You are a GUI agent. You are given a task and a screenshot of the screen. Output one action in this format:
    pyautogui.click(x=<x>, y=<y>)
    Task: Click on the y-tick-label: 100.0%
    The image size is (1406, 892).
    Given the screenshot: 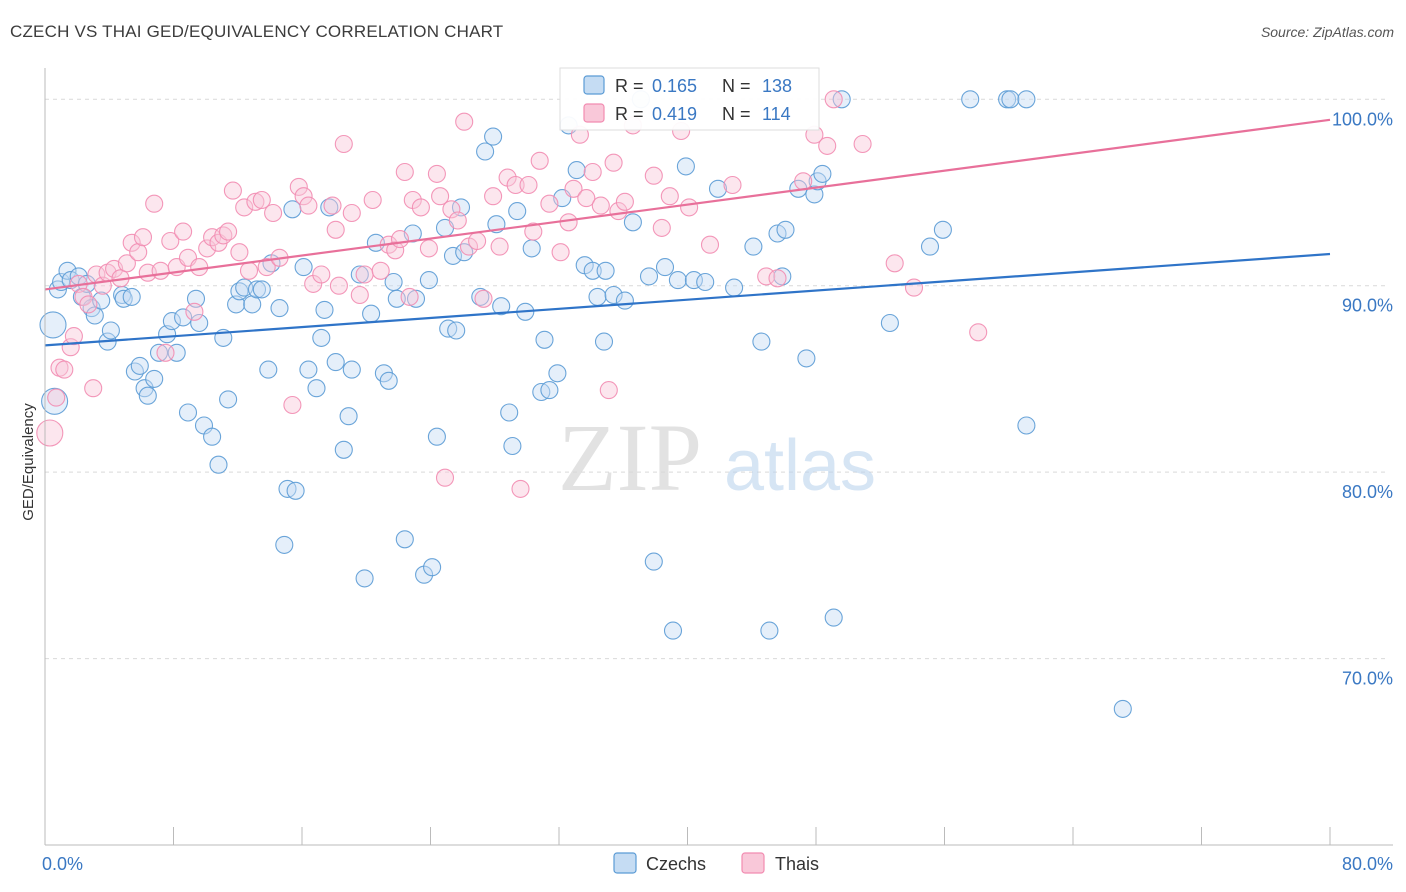 What is the action you would take?
    pyautogui.click(x=1362, y=119)
    